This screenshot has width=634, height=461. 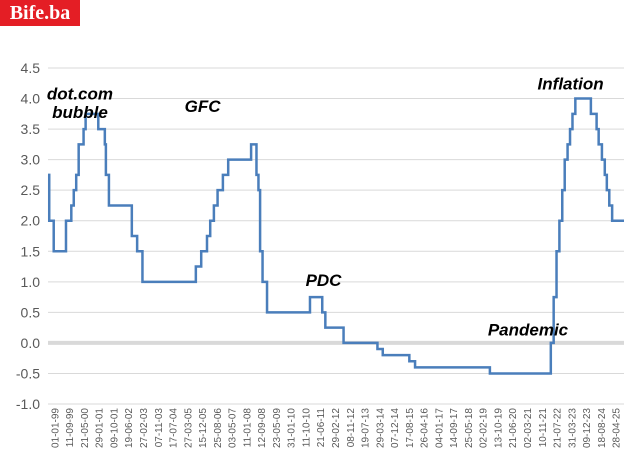 I want to click on x-tick-label: 02-03-21, so click(x=528, y=428).